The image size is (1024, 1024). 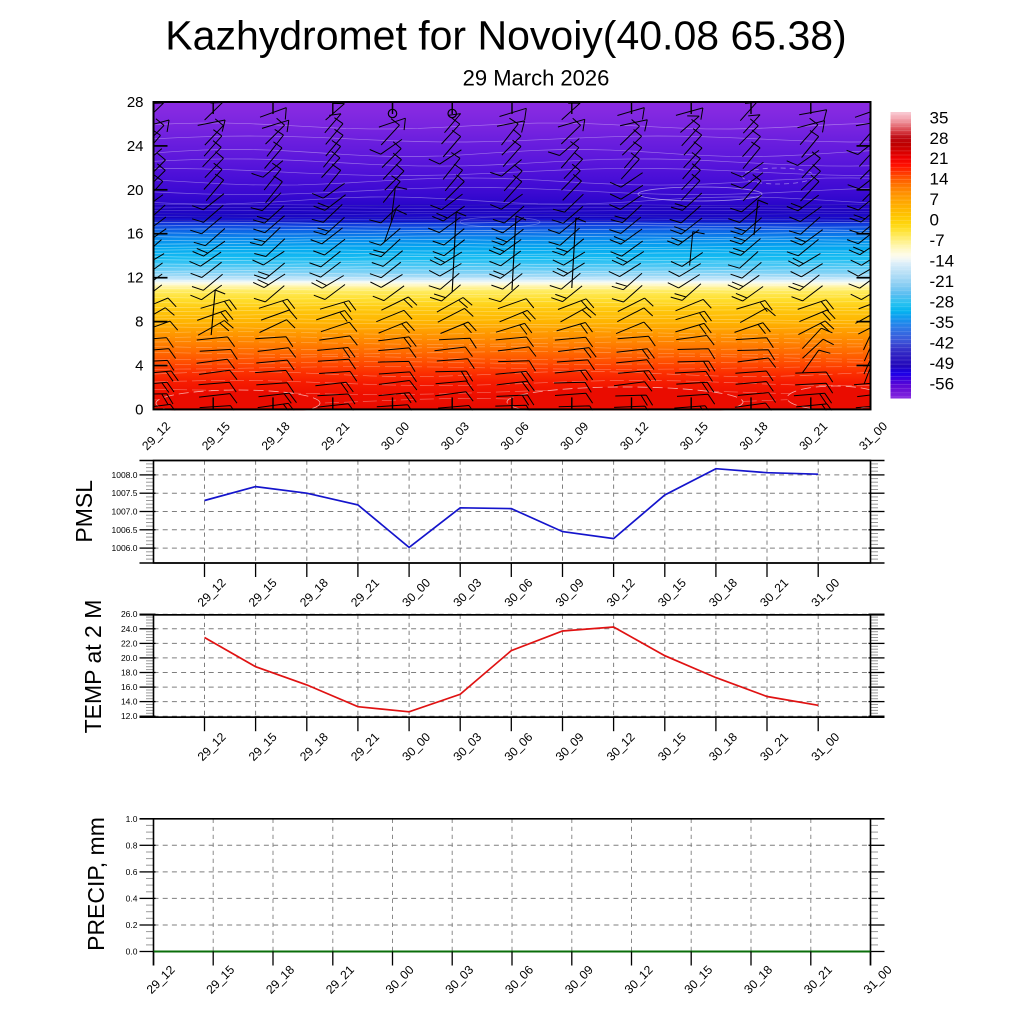 I want to click on svg-text: 14.0, so click(x=129, y=702).